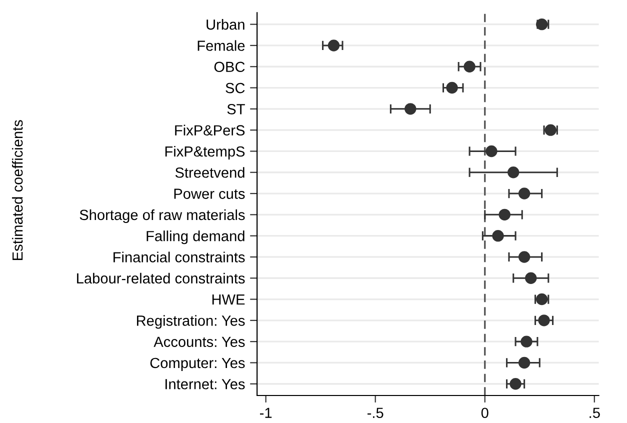 This screenshot has height=423, width=627. Describe the element at coordinates (484, 413) in the screenshot. I see `x-tick-label: 0` at that location.